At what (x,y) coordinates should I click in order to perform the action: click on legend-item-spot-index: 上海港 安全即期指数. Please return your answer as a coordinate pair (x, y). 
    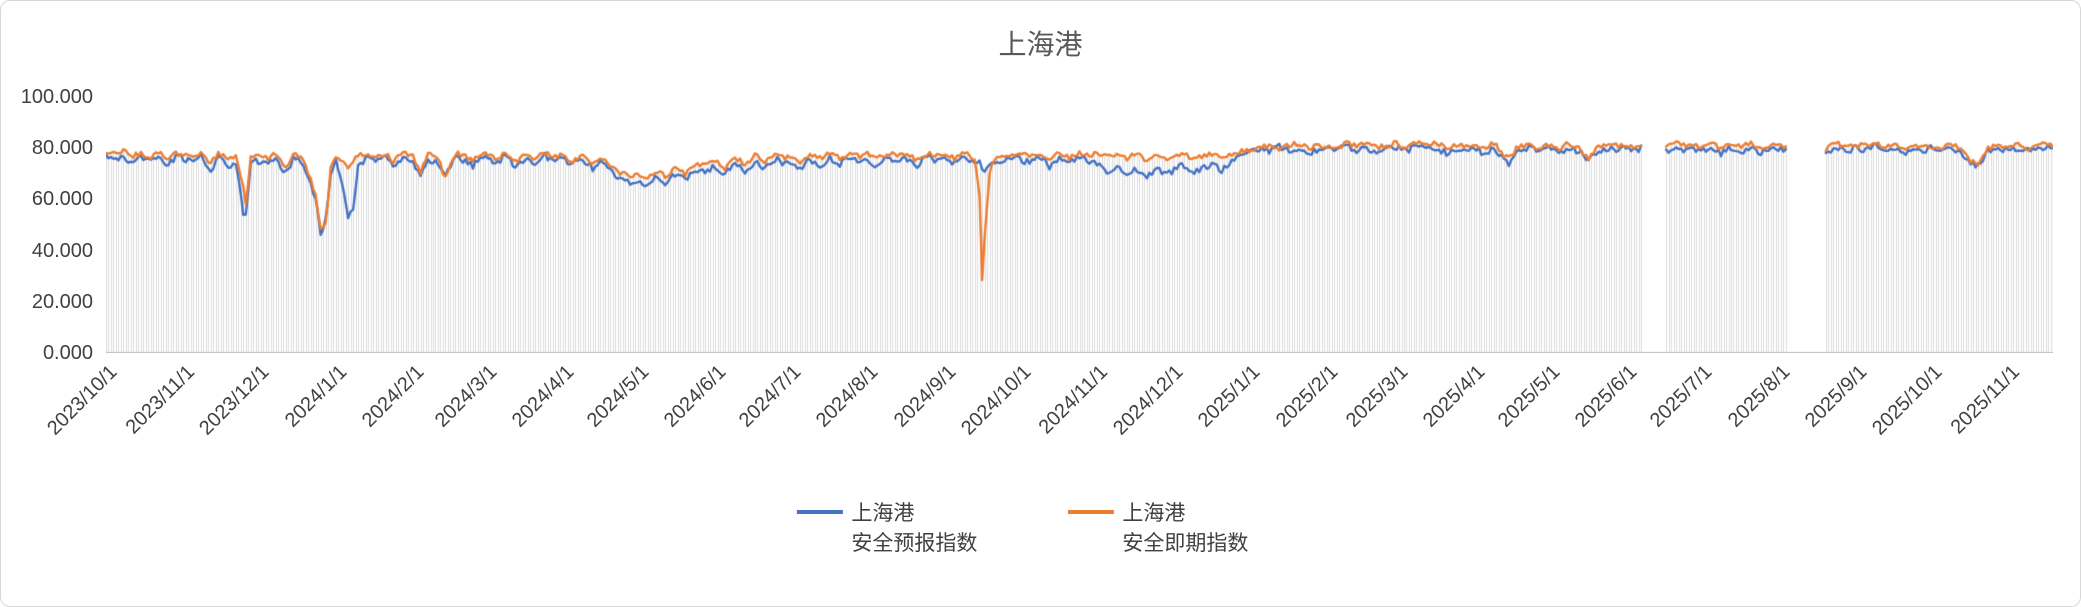
    Looking at the image, I should click on (1157, 529).